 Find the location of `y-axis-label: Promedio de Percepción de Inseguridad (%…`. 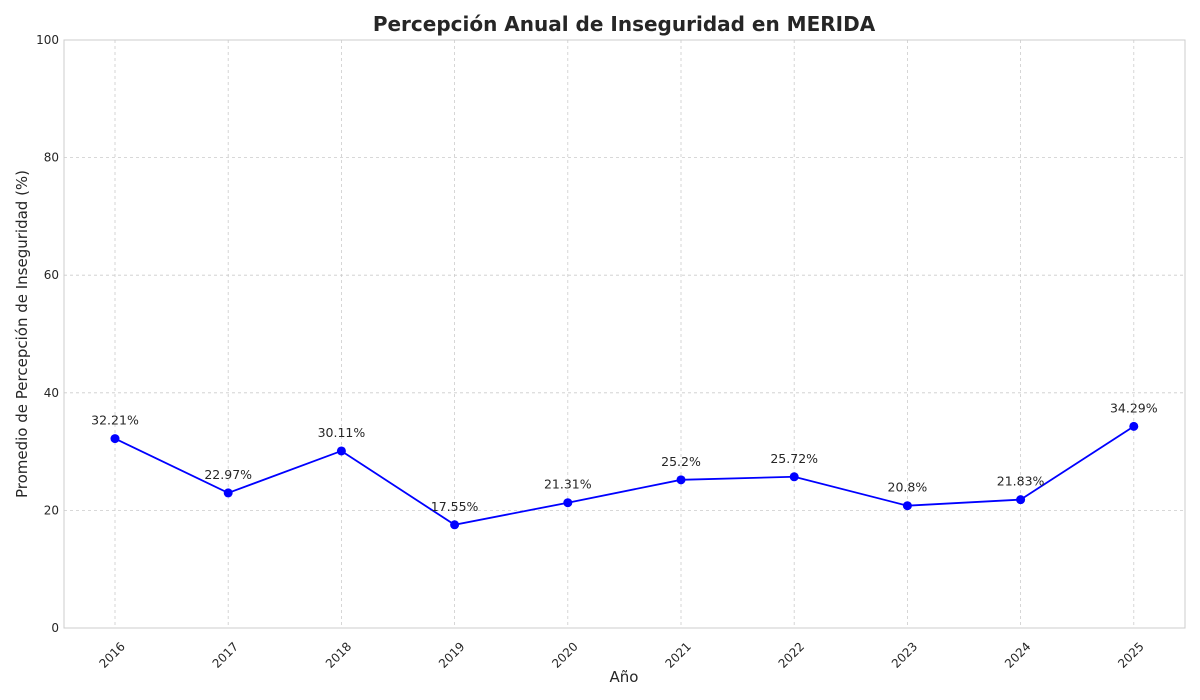

y-axis-label: Promedio de Percepción de Inseguridad (%… is located at coordinates (22, 334).